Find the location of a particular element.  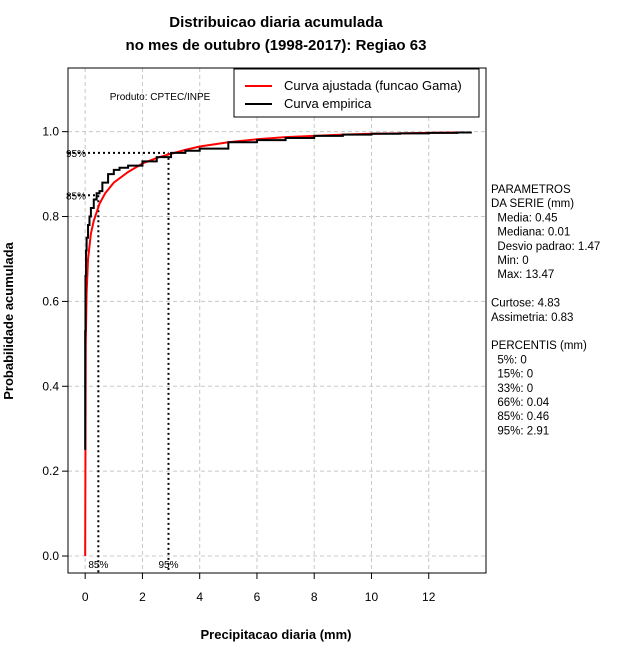

param-line-2-4: 66%: 0.04 is located at coordinates (520, 403).